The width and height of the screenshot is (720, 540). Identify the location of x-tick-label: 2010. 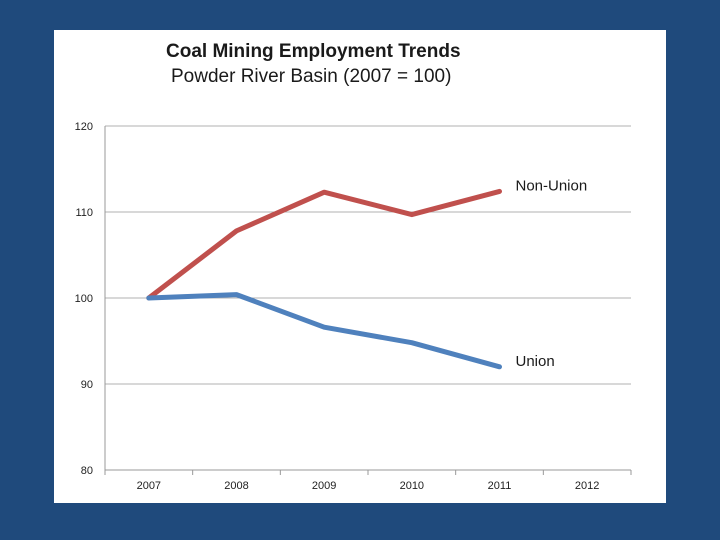
(412, 486).